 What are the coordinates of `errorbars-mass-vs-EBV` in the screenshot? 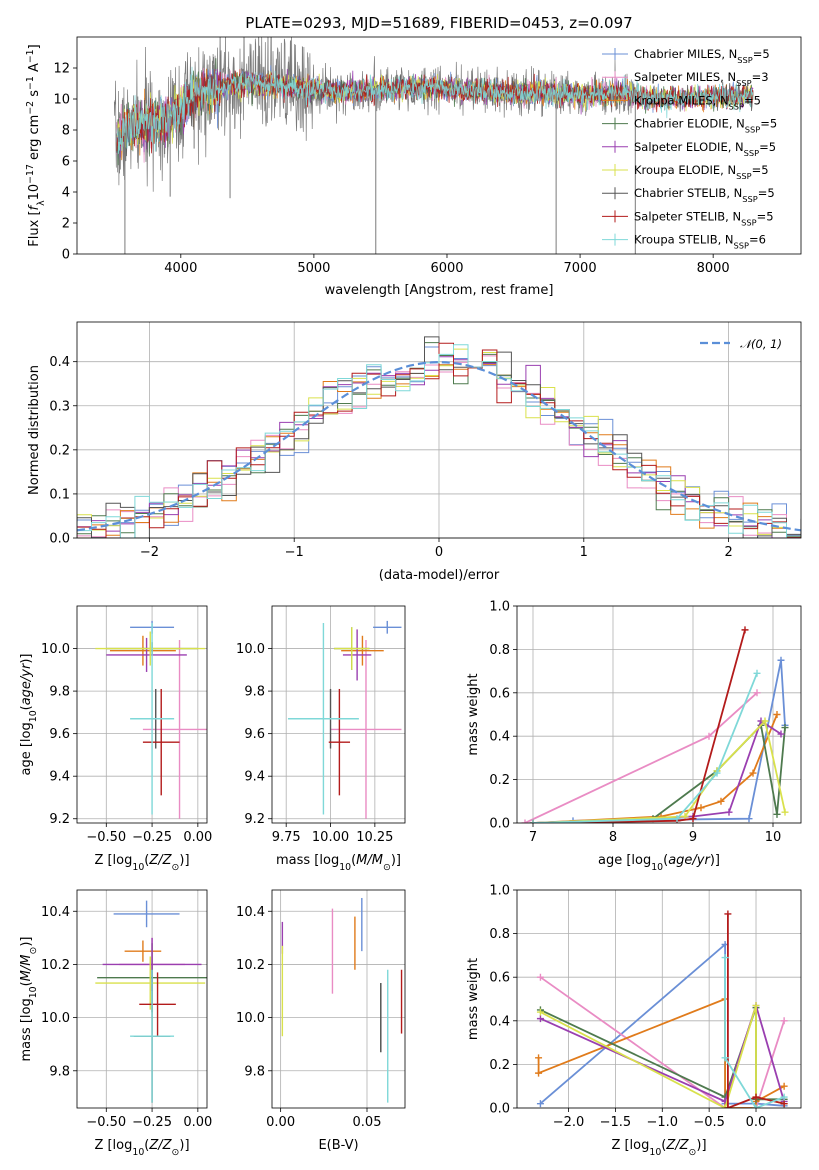 It's located at (342, 1000).